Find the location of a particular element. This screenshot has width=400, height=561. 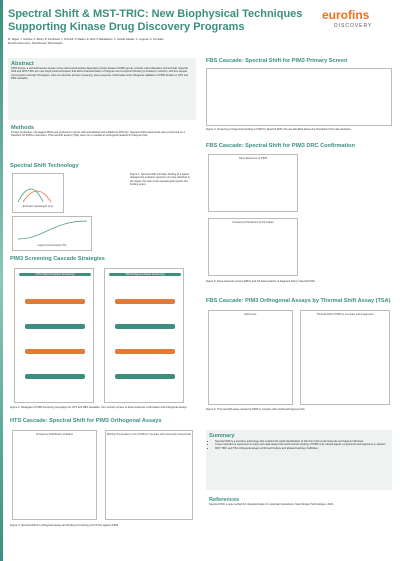

chart-panel: Frequency Distribution of Kd Values is located at coordinates (253, 247).